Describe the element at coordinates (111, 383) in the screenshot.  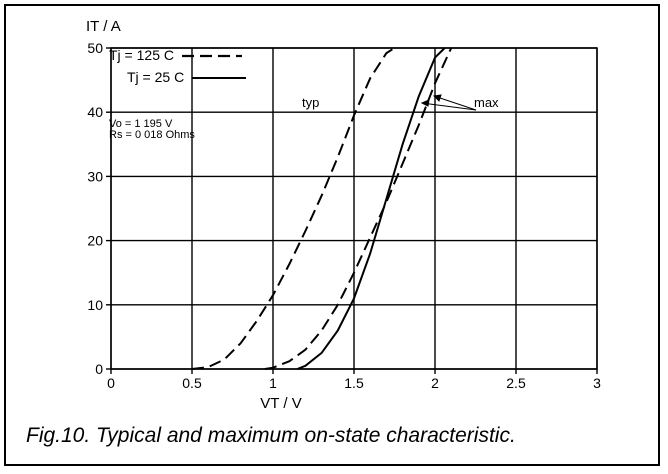
I see `x-tick-label: 0` at that location.